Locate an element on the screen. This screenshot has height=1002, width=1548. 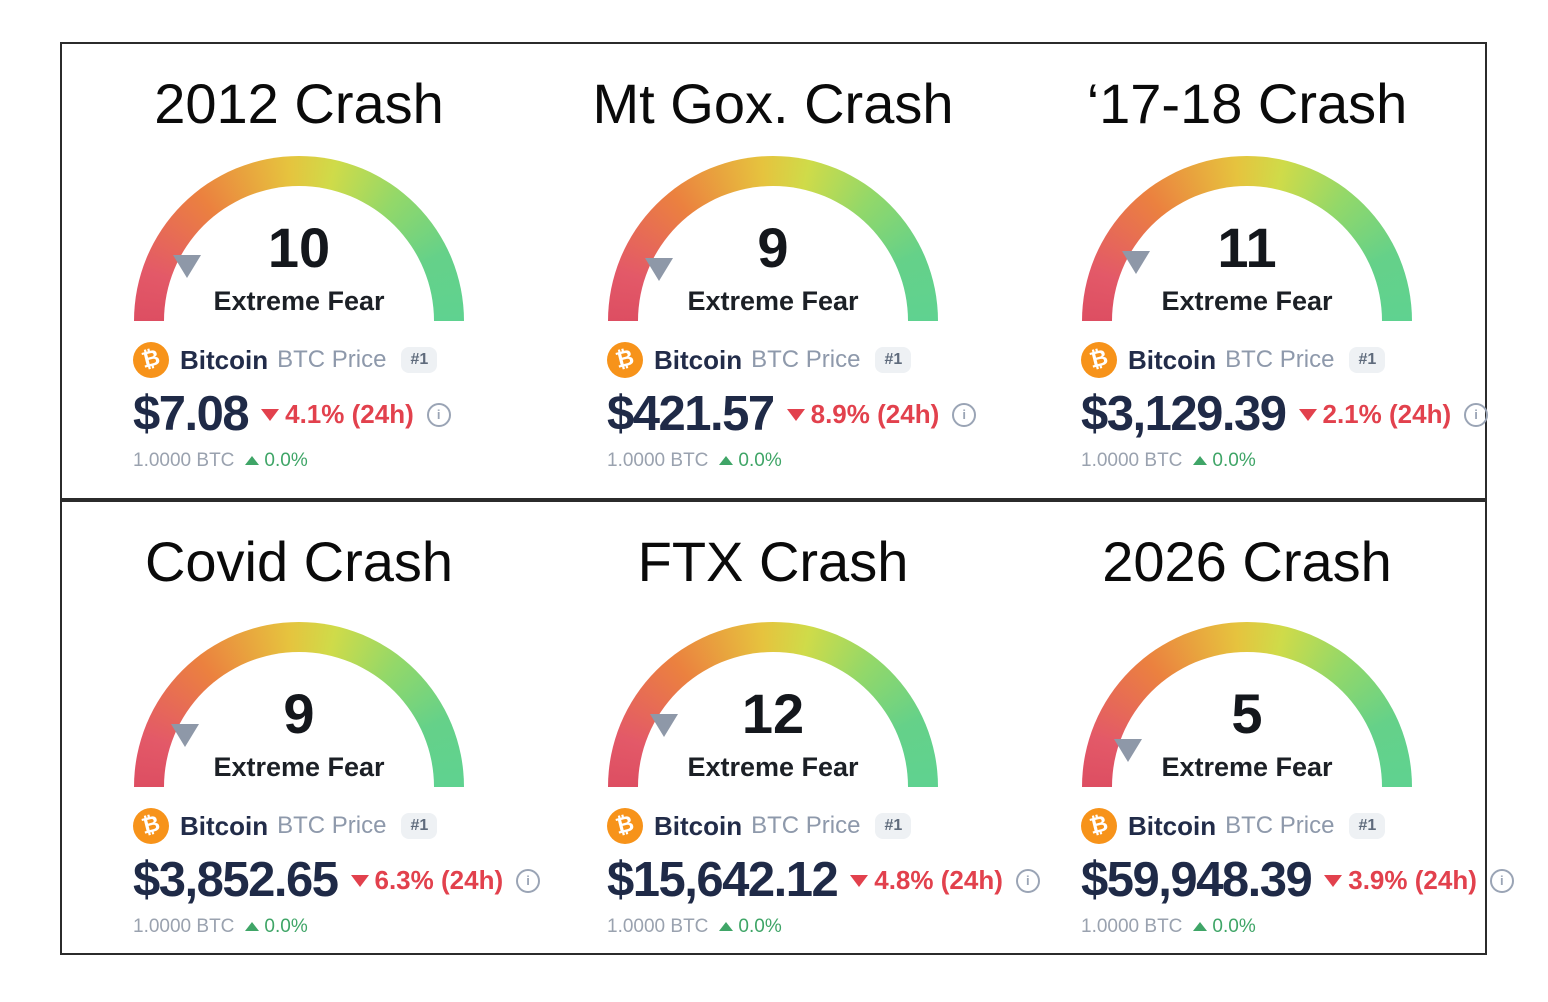
panel-title: 2026 Crash is located at coordinates (1247, 561).